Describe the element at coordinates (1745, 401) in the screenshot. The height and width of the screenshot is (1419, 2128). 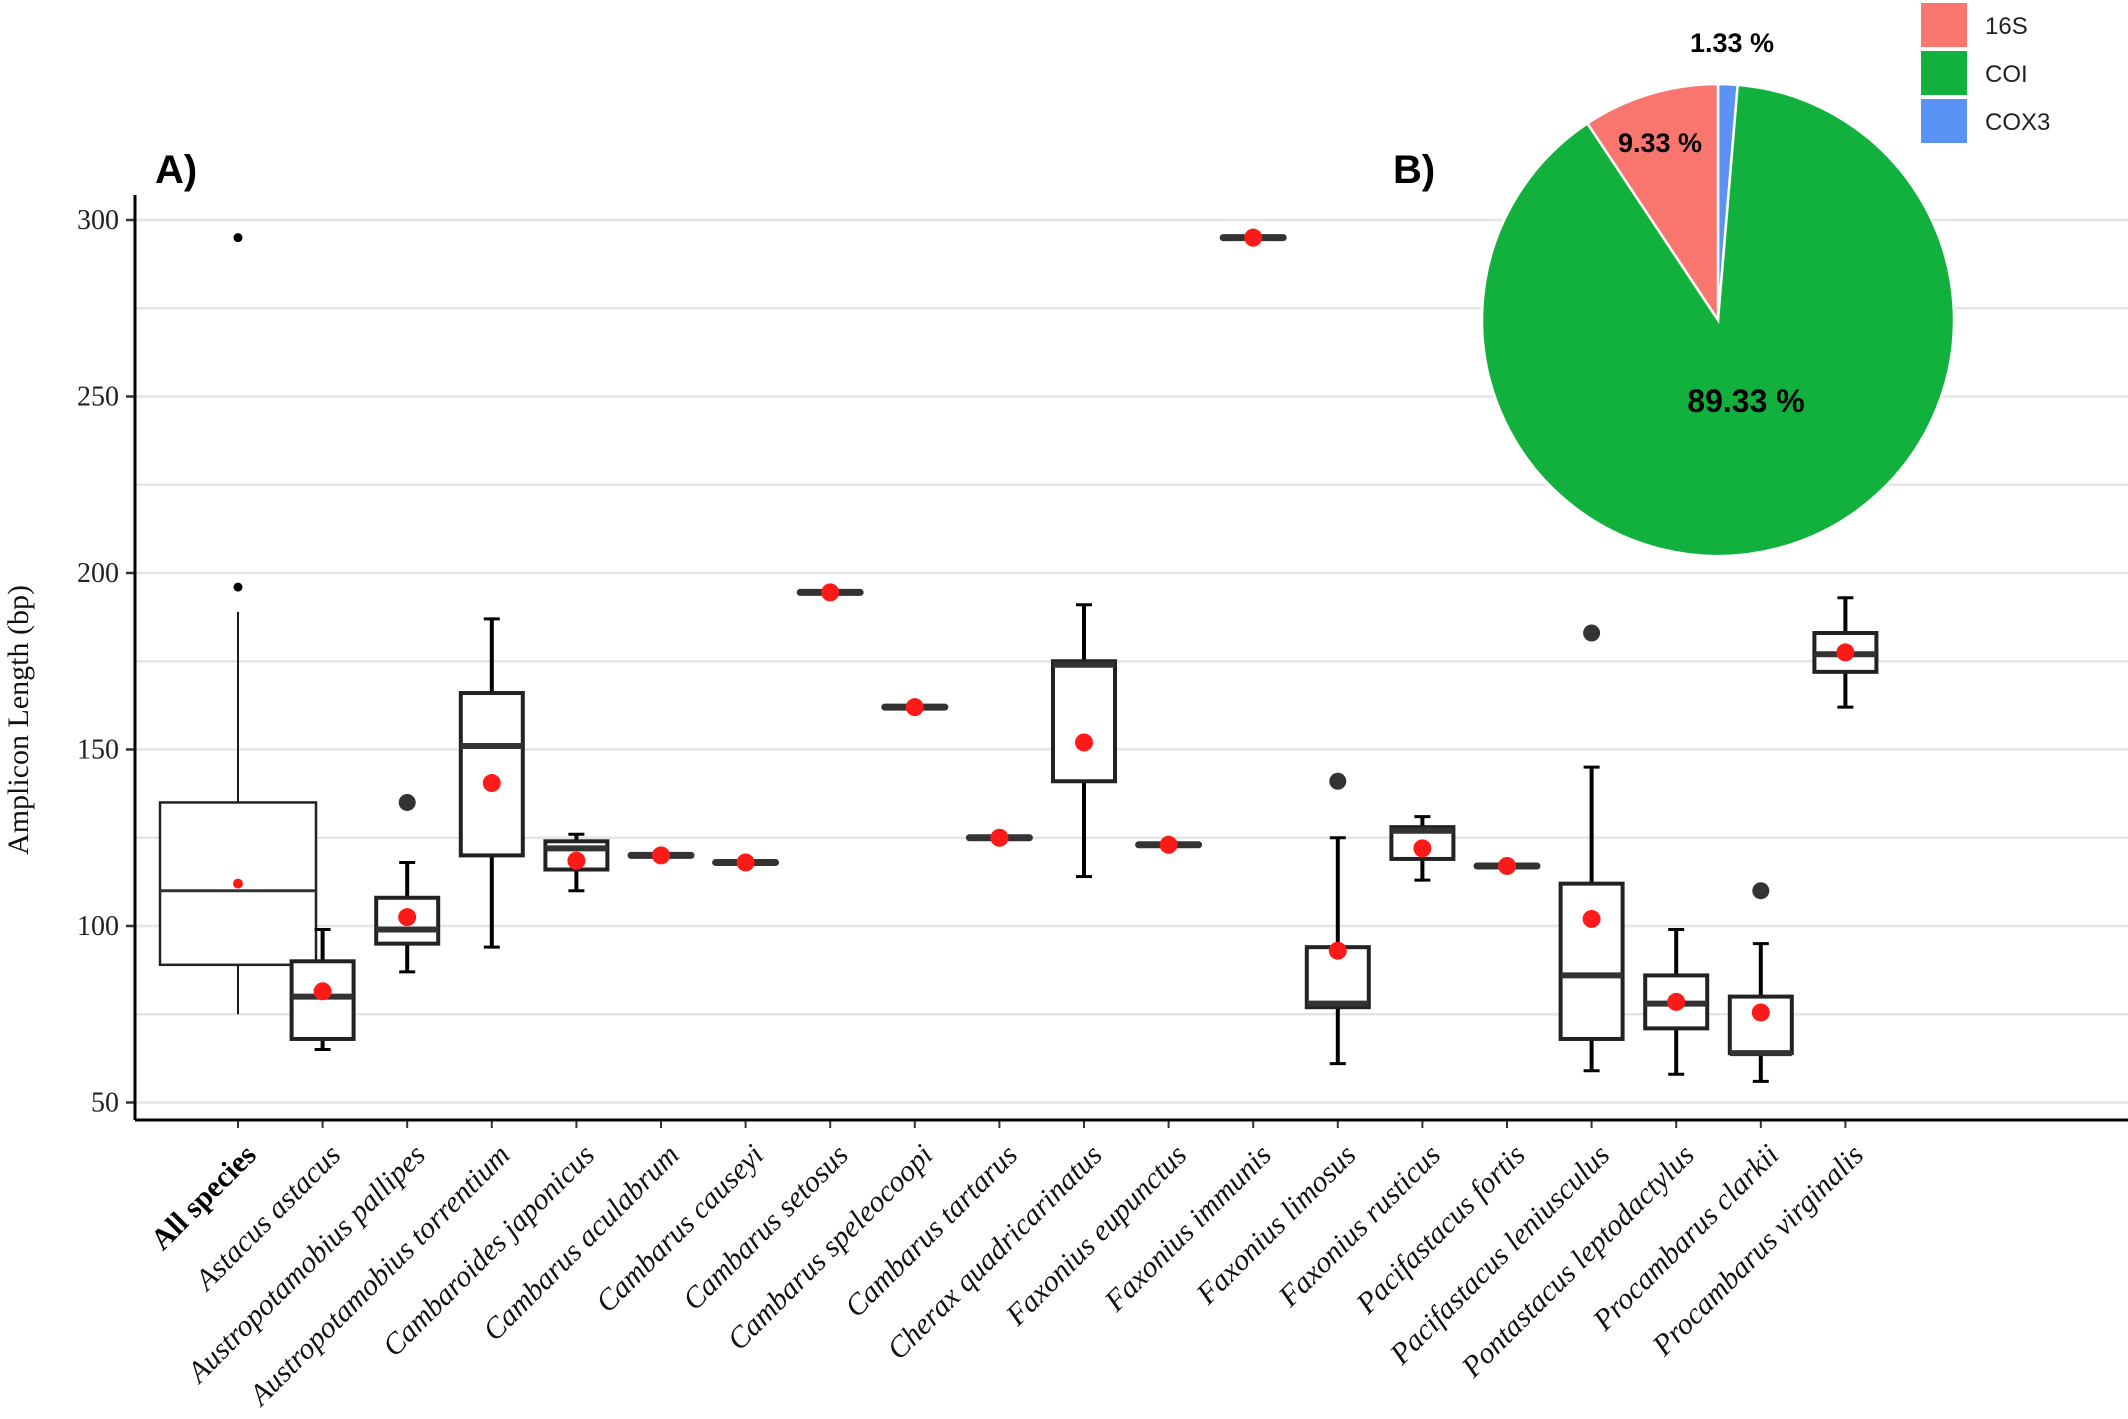
I see `pie-label-coi: 89.33 %` at that location.